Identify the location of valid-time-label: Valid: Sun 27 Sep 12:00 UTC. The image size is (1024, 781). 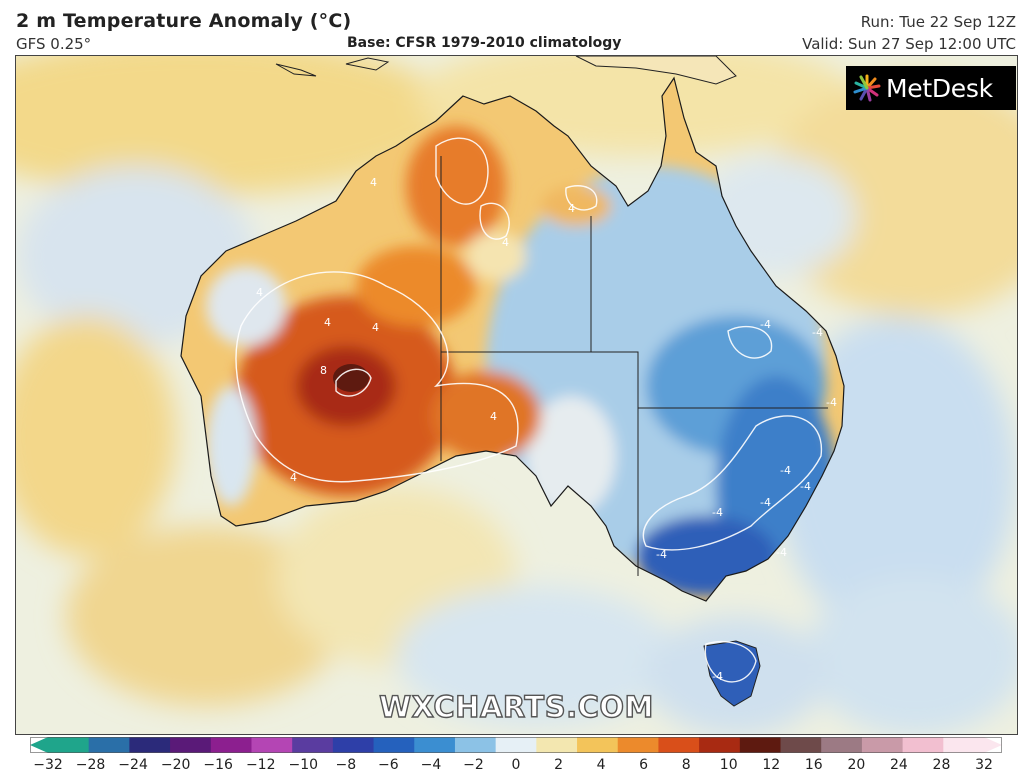
(909, 44).